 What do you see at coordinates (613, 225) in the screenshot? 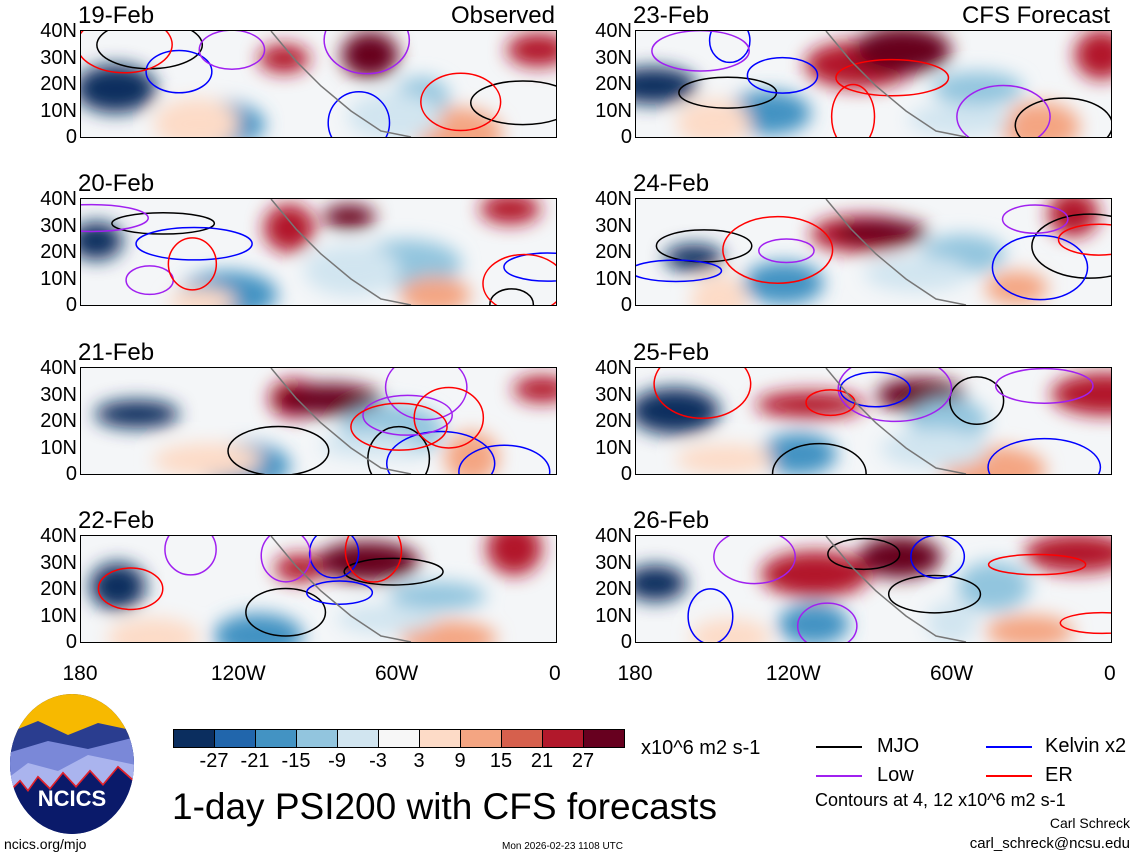
I see `y-tick-label: 30N` at bounding box center [613, 225].